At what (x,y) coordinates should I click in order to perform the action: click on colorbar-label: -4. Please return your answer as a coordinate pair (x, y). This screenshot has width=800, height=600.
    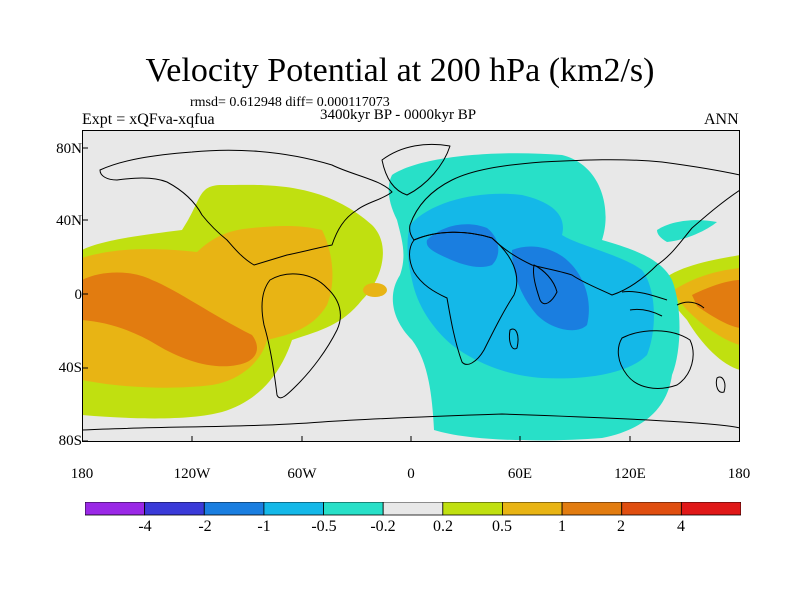
    Looking at the image, I should click on (145, 526).